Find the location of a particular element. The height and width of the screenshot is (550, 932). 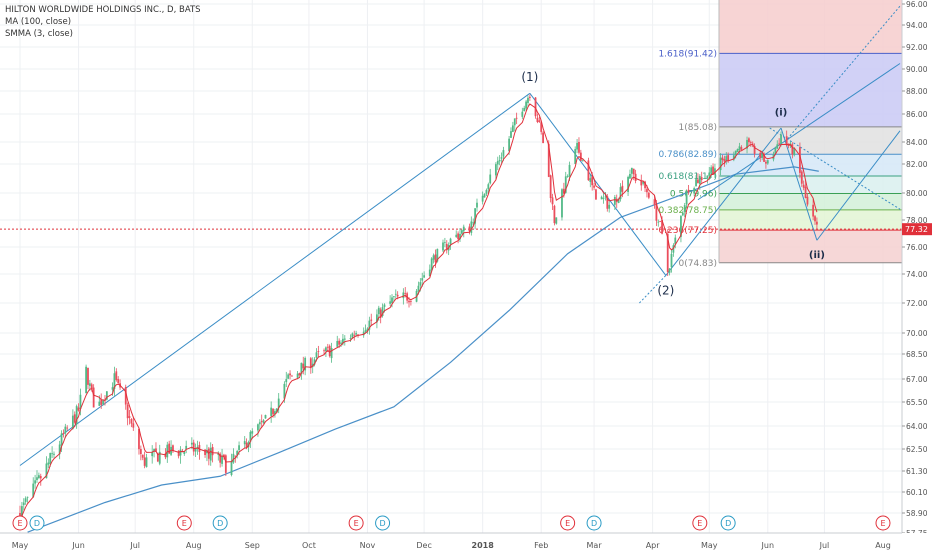

fib-level-label: 0.618(81.17) is located at coordinates (687, 177).